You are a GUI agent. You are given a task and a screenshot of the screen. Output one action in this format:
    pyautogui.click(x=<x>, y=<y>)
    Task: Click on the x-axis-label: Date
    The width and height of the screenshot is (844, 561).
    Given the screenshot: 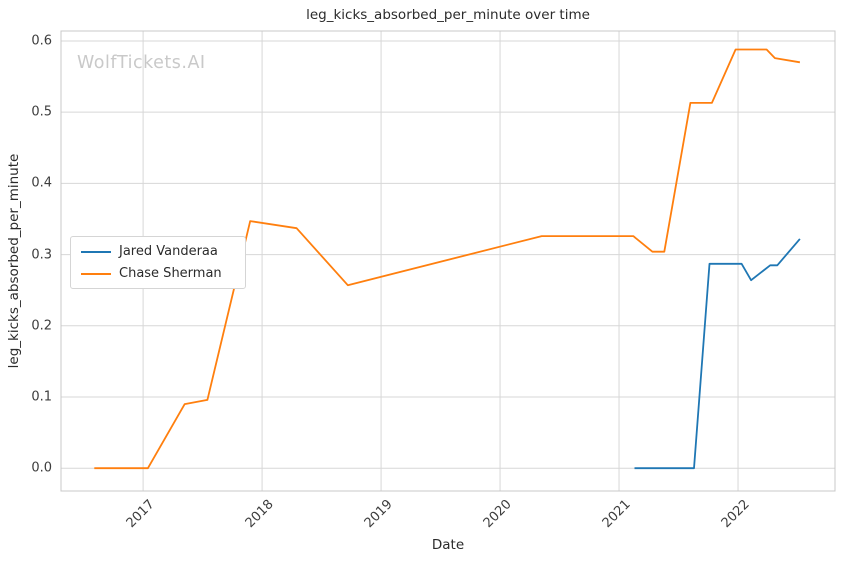 What is the action you would take?
    pyautogui.click(x=448, y=545)
    